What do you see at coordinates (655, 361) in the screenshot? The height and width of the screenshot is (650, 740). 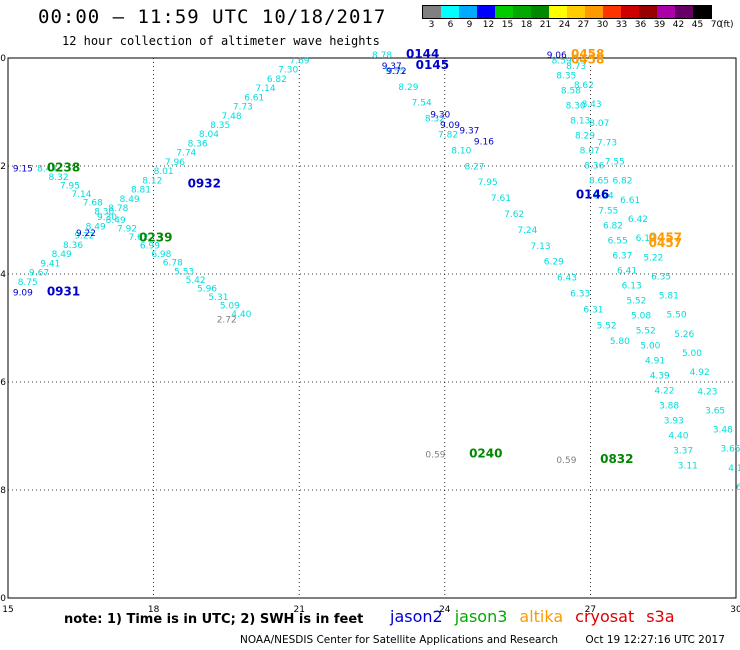 I see `track-value-label: 4.91` at bounding box center [655, 361].